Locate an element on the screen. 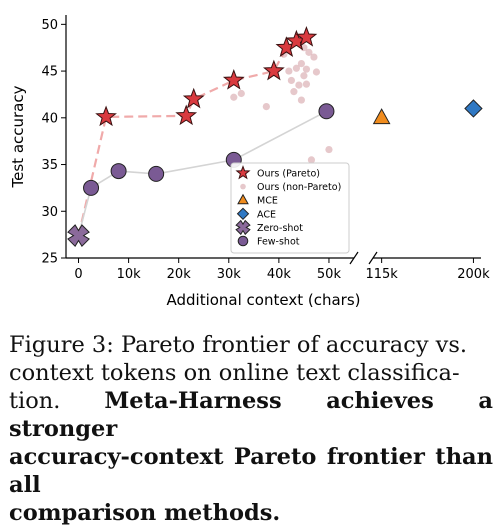  x-tick-label: 10k is located at coordinates (129, 274).